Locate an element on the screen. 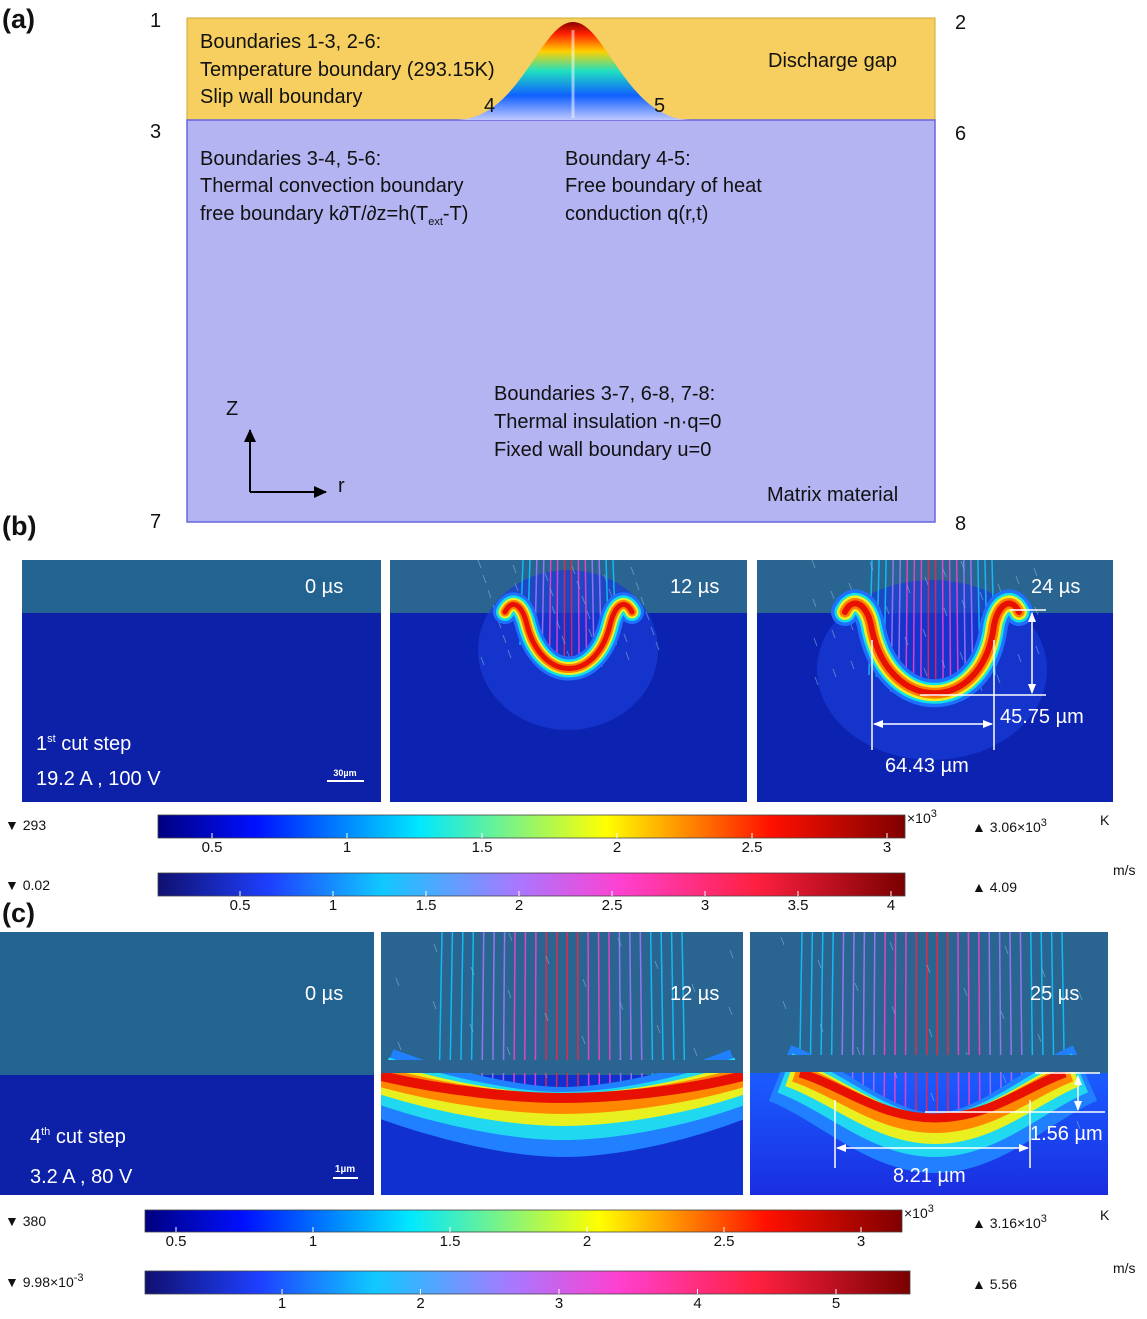 The height and width of the screenshot is (1319, 1147). color-bar-tick-label: 1 is located at coordinates (347, 847).